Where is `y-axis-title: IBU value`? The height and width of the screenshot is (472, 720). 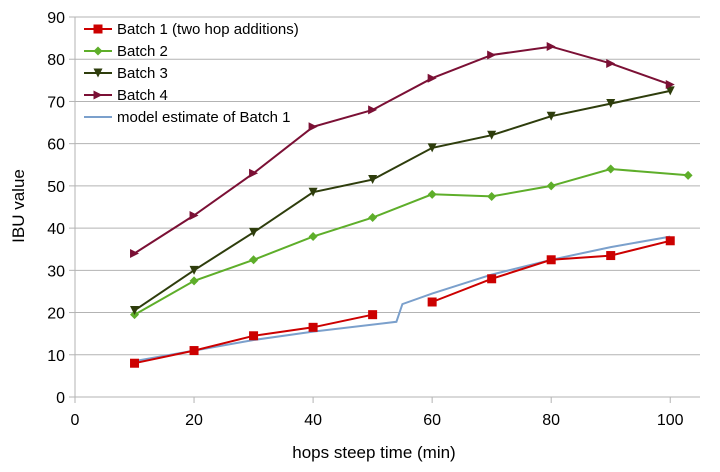
y-axis-title: IBU value is located at coordinates (18, 206).